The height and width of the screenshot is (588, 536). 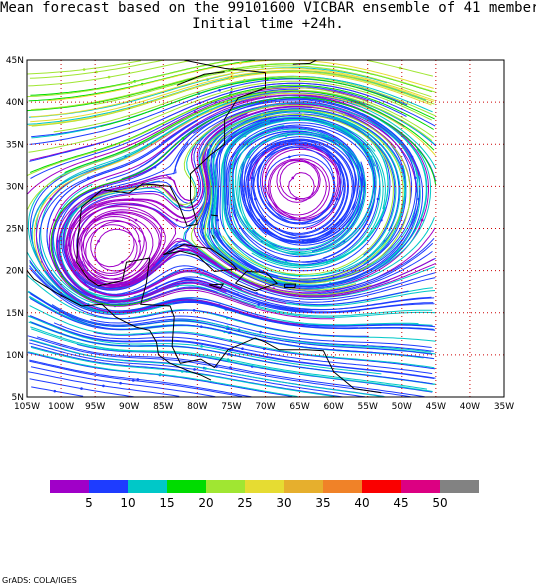 I want to click on colorbar-label: 15, so click(x=166, y=503).